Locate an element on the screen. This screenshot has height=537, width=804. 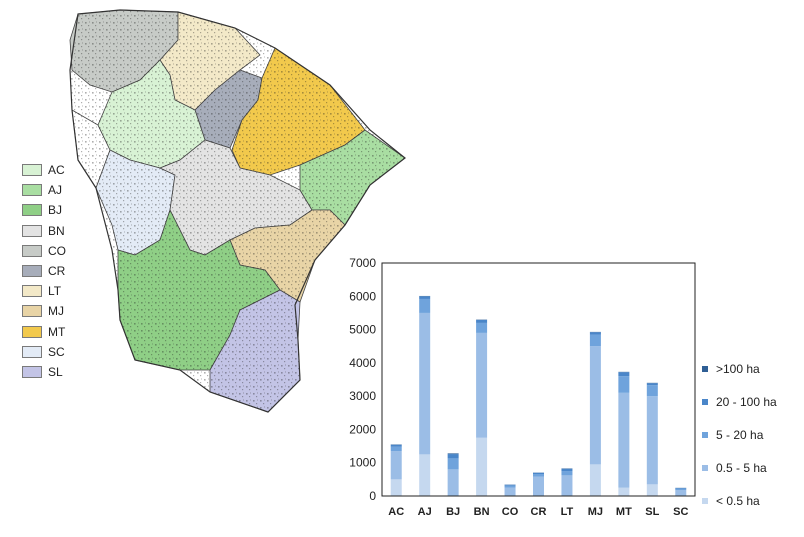
x-tick-label: CO is located at coordinates (510, 512).